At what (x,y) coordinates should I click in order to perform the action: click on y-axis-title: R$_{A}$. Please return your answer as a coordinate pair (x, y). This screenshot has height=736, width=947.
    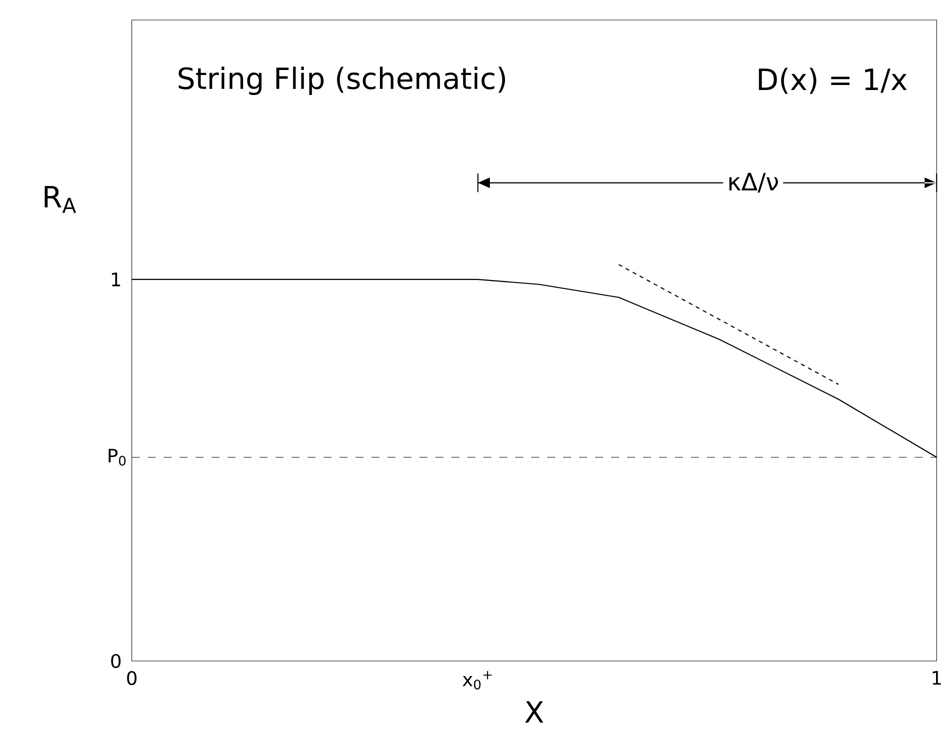
    Looking at the image, I should click on (60, 199).